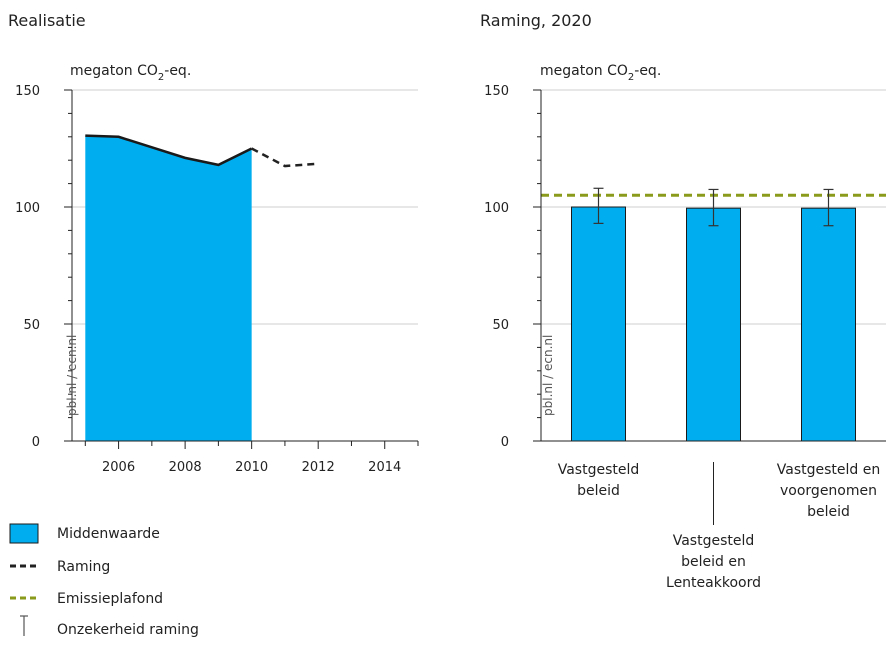 The height and width of the screenshot is (645, 890). I want to click on category-label-1: Vastgesteld beleid, so click(599, 480).